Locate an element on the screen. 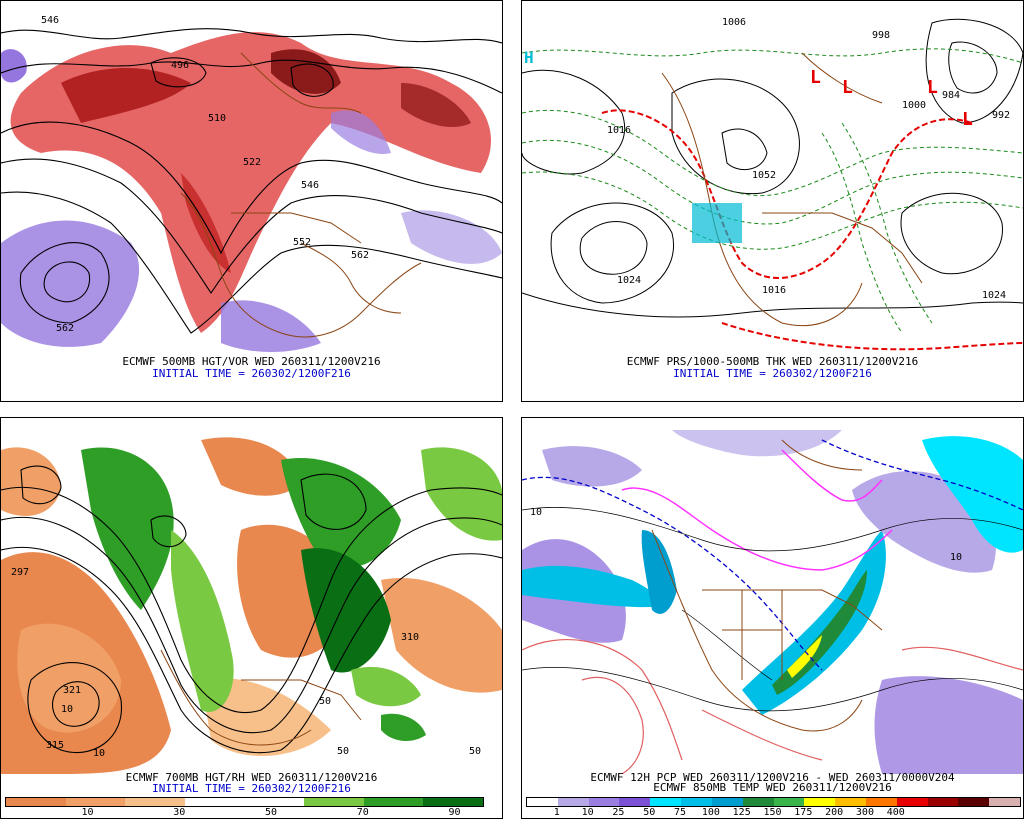 This screenshot has height=819, width=1024. precip-colorbar is located at coordinates (773, 802).